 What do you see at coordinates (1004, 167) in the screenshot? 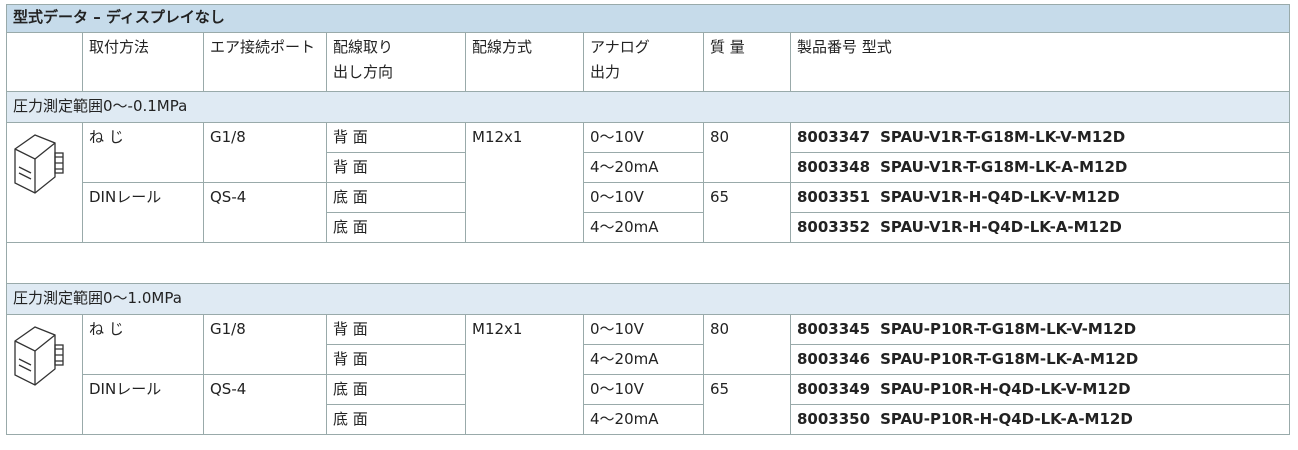
I see `model: SPAU-V1R-T-G18M-LK-A-M12D` at bounding box center [1004, 167].